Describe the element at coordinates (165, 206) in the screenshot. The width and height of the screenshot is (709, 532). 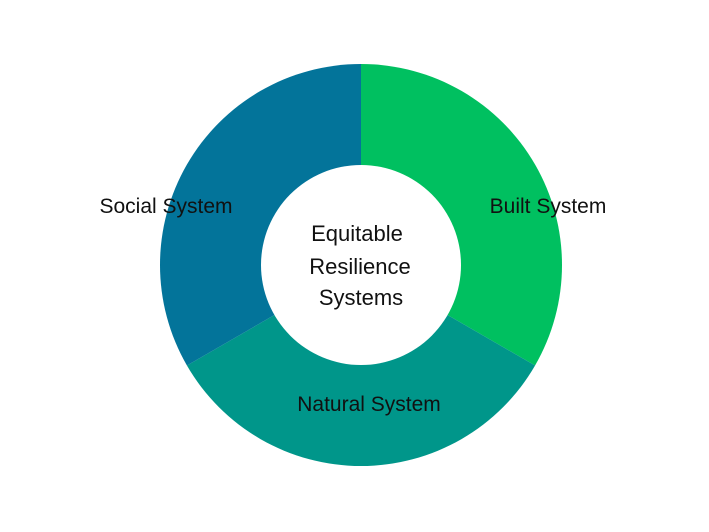
I see `social-system-label: Social System` at that location.